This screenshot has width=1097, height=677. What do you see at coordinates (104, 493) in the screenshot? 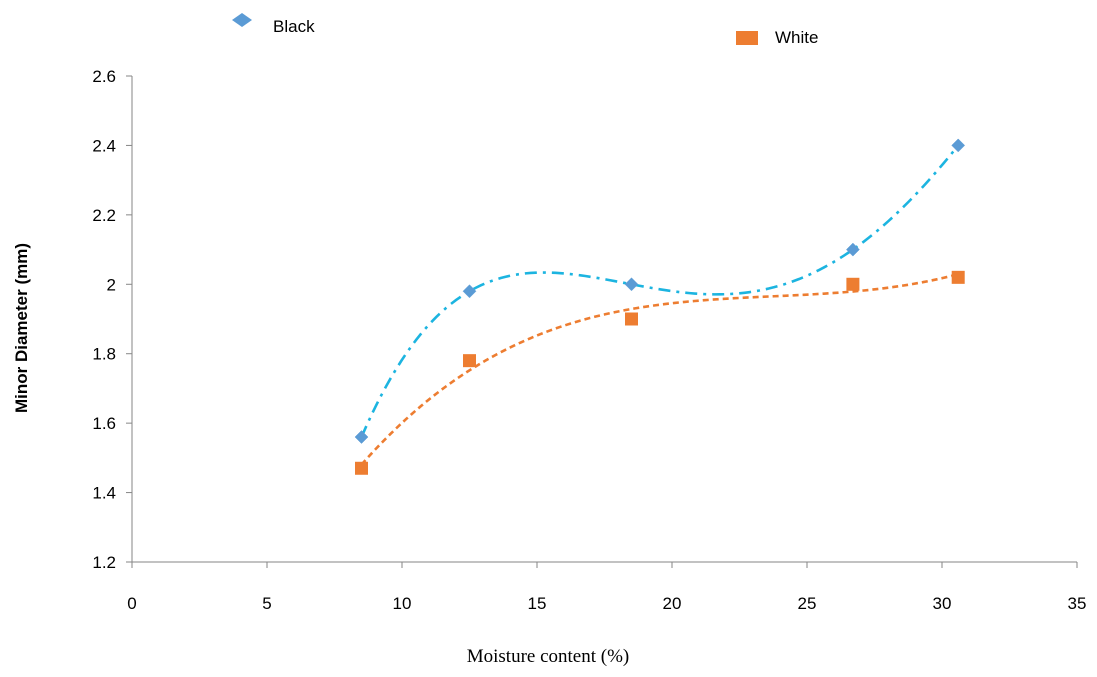
I see `y-tick-label: 1.4` at bounding box center [104, 493].